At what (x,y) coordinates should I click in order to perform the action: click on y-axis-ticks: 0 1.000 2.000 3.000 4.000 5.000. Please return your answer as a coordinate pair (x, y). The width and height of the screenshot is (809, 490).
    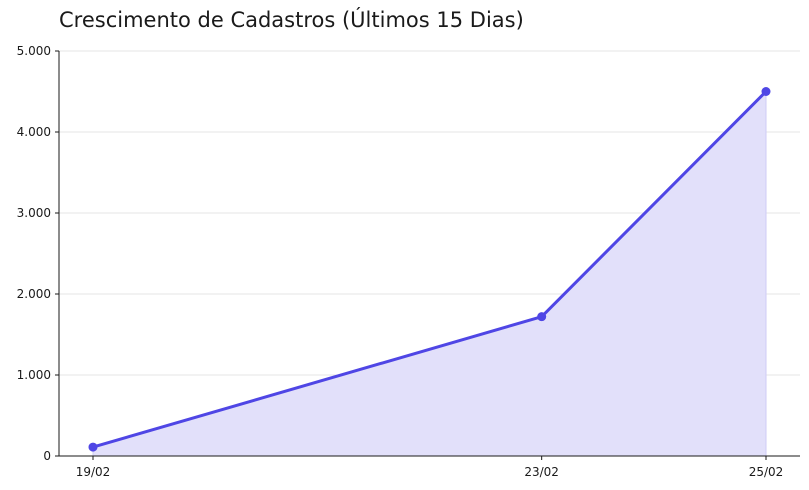
    Looking at the image, I should click on (38, 253).